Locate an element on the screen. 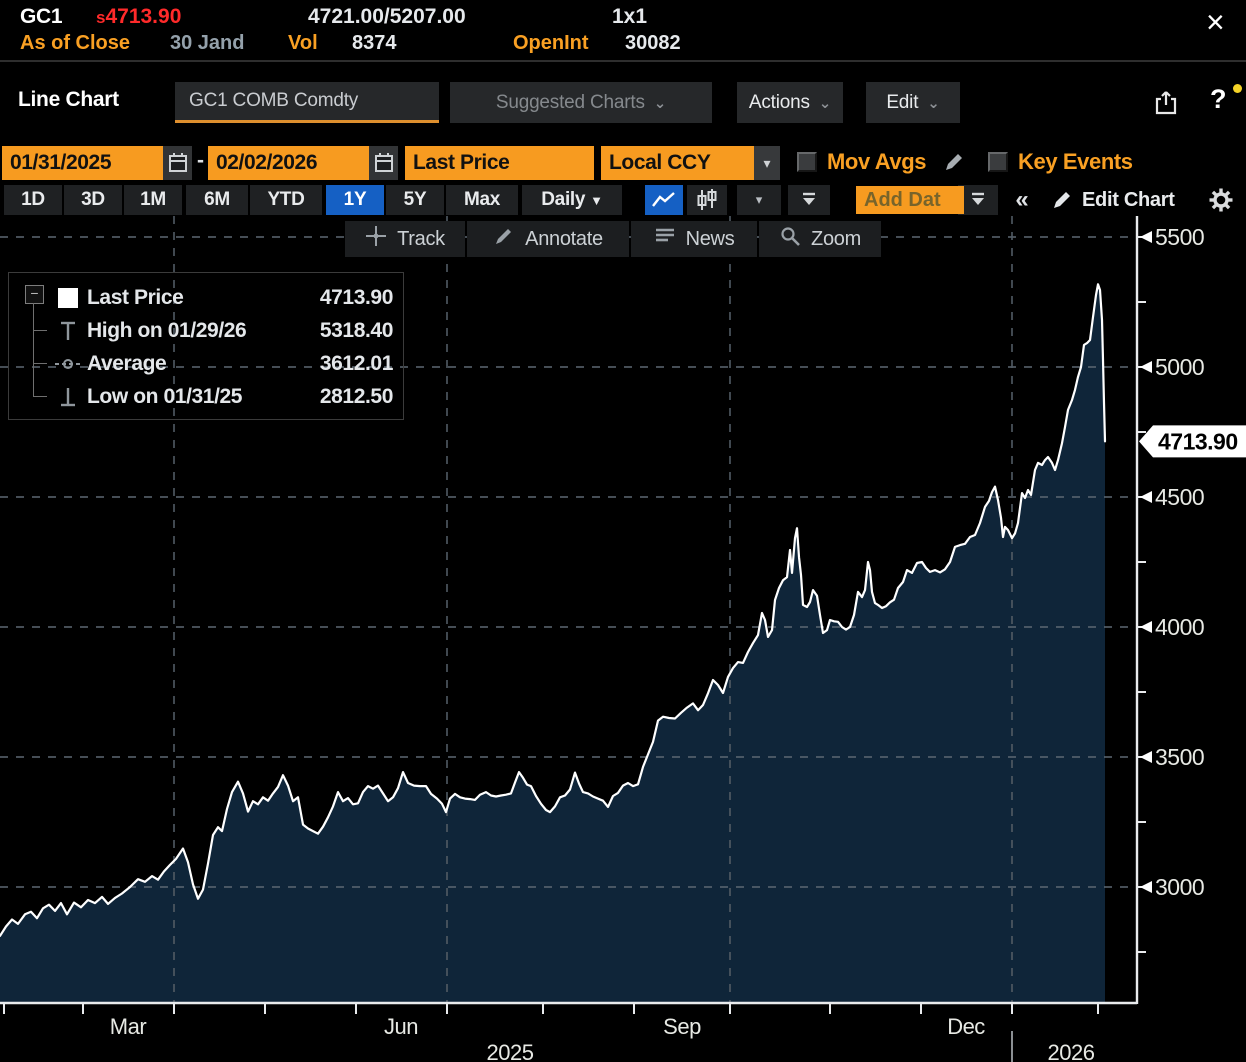 The height and width of the screenshot is (1062, 1246). edit-menu-button: Edit ⌄ is located at coordinates (913, 102).